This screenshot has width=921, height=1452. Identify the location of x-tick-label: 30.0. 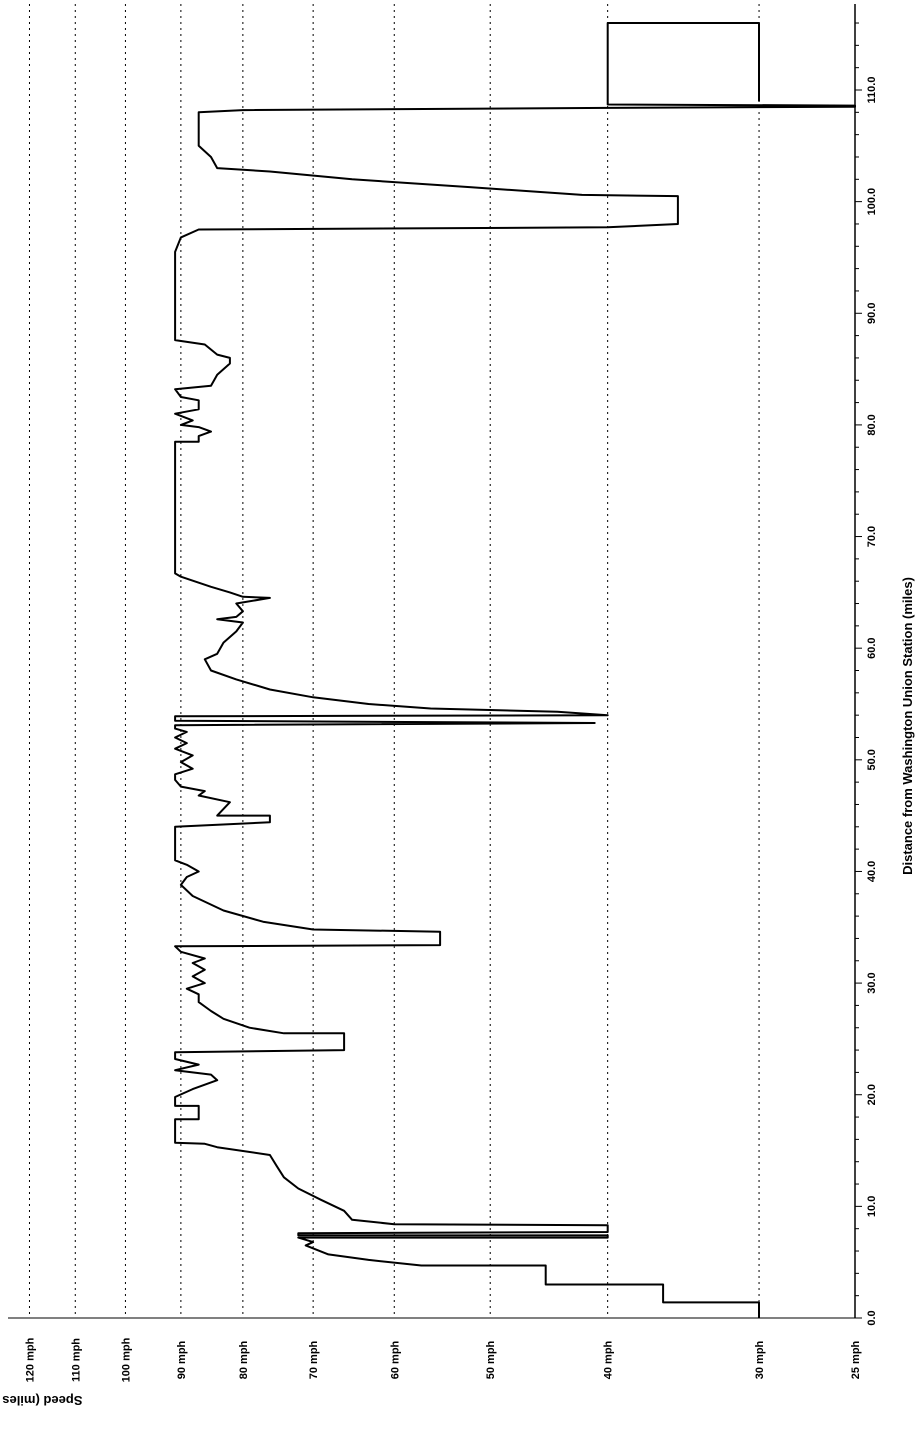
(872, 982).